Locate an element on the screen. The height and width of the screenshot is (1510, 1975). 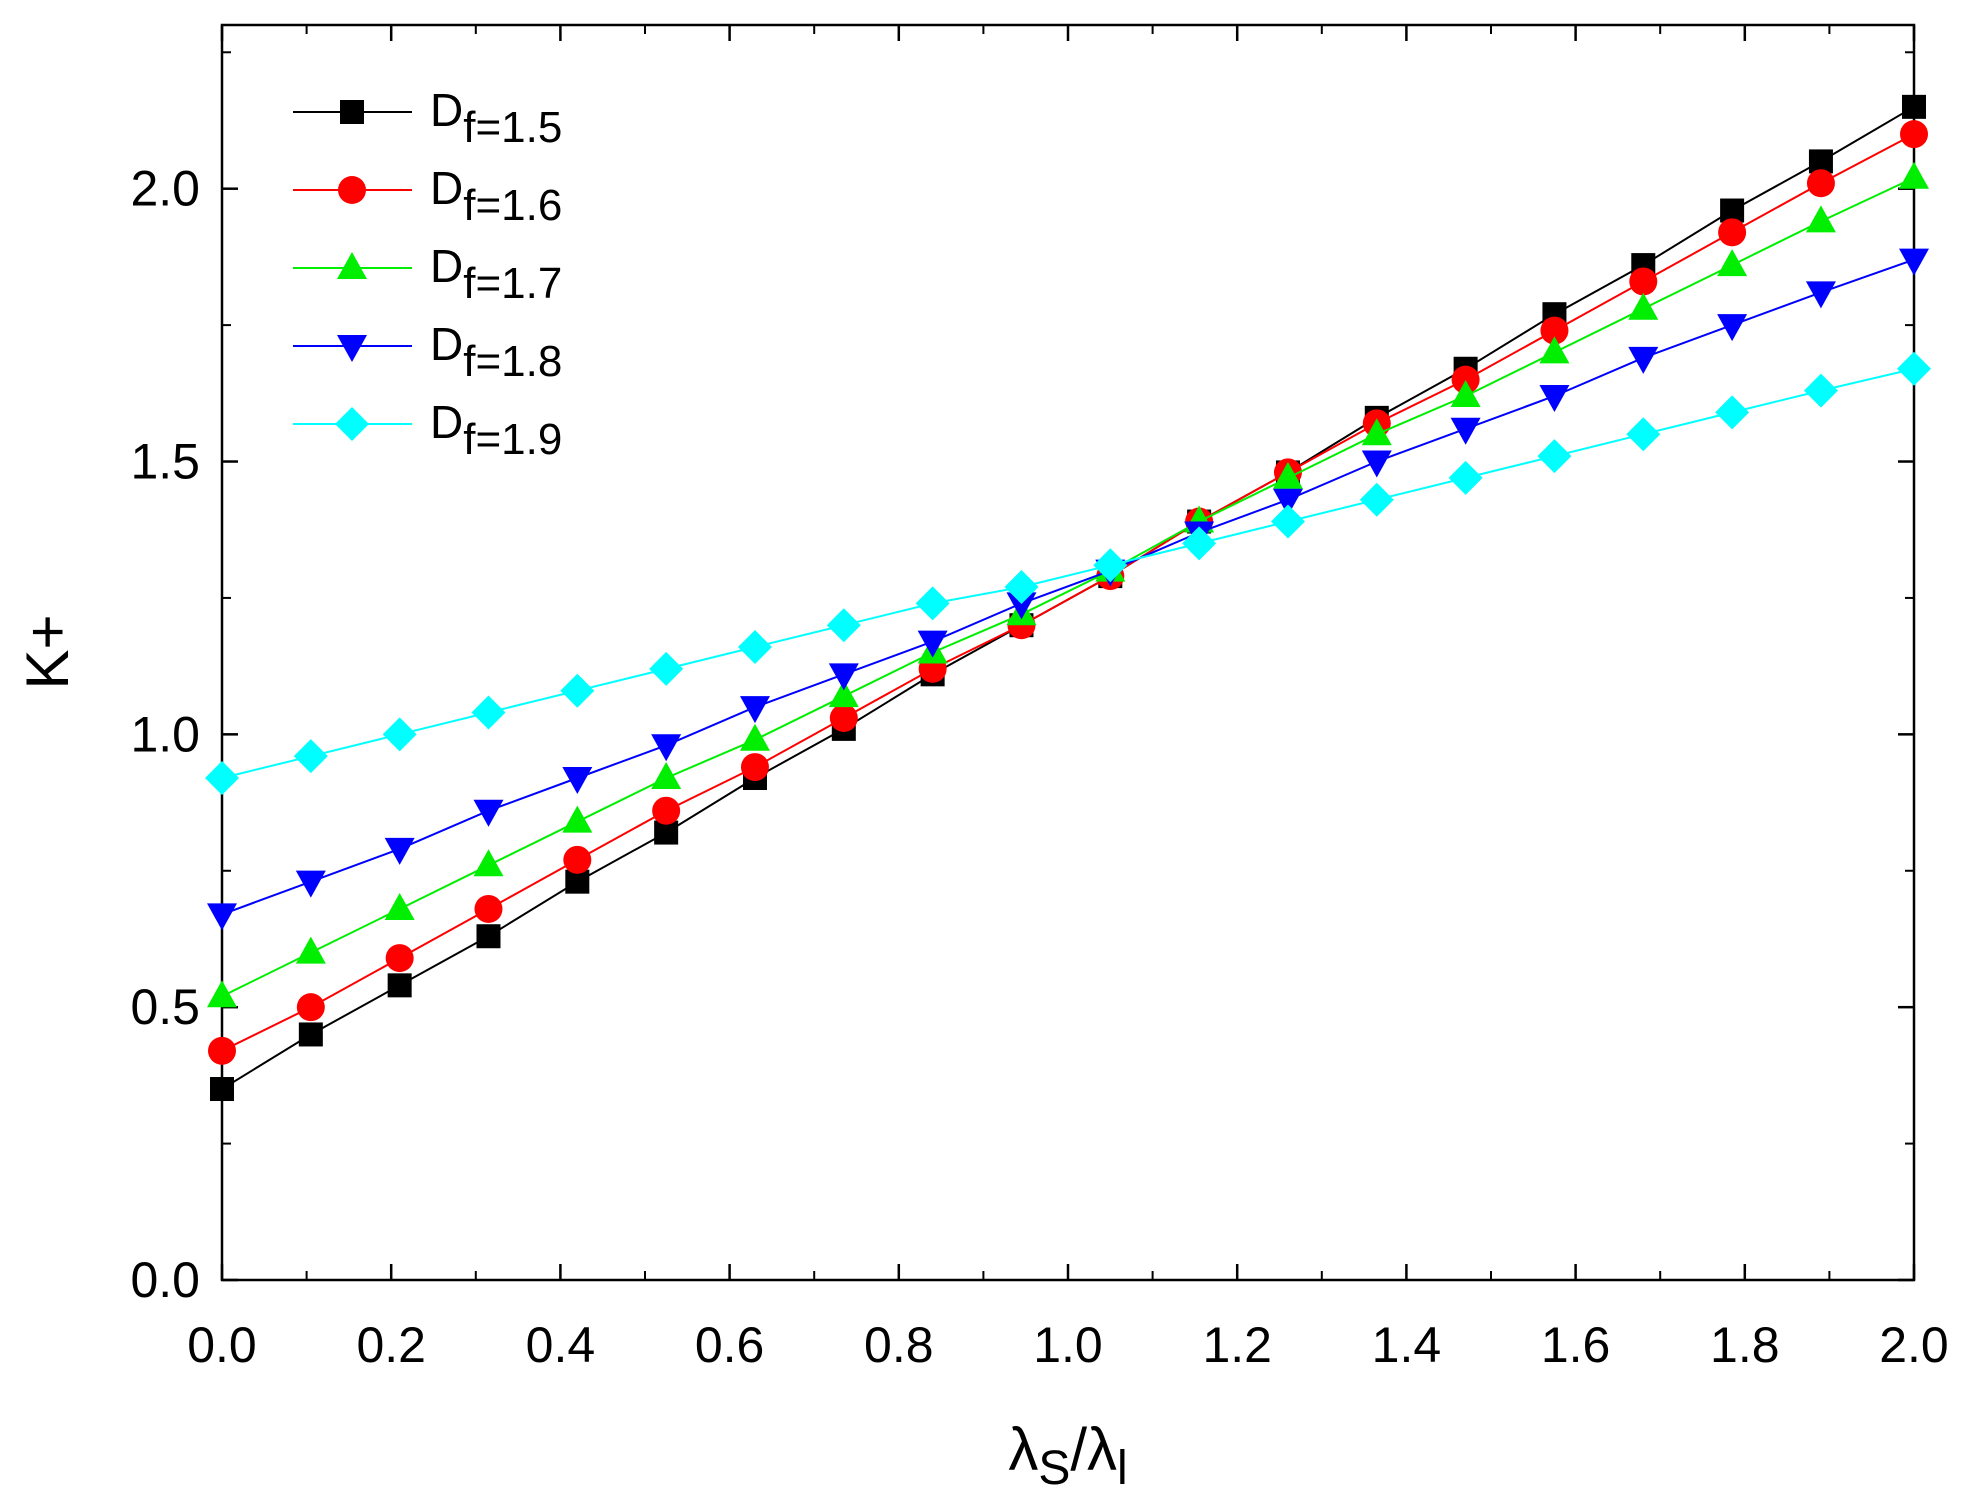
legend-item: Df=1.8 is located at coordinates (427, 352).